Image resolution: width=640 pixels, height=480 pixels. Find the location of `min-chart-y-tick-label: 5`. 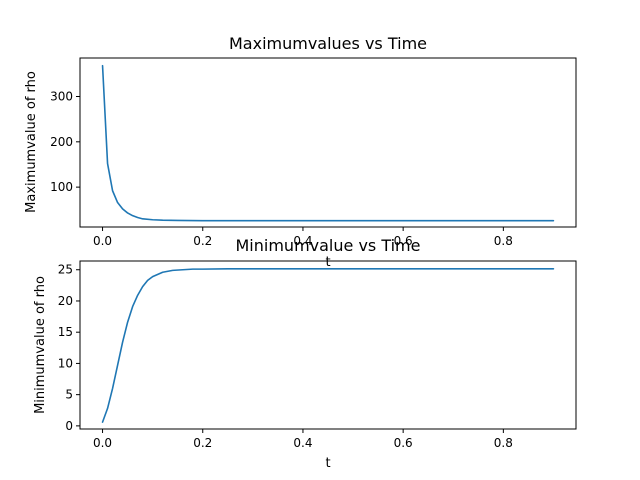

min-chart-y-tick-label: 5 is located at coordinates (69, 395).